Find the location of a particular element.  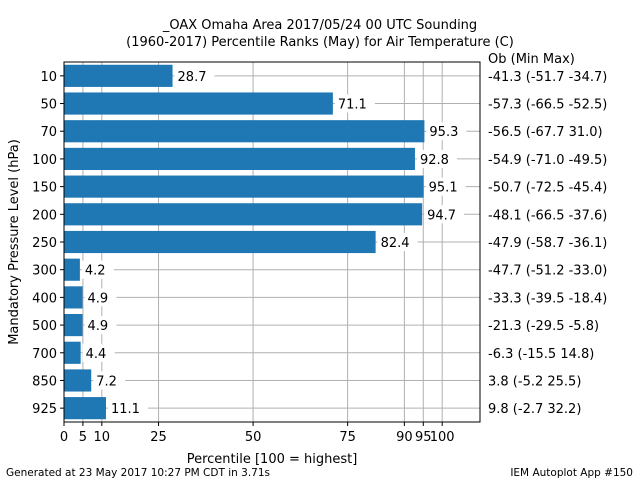

value-label: 95.3 is located at coordinates (443, 132).